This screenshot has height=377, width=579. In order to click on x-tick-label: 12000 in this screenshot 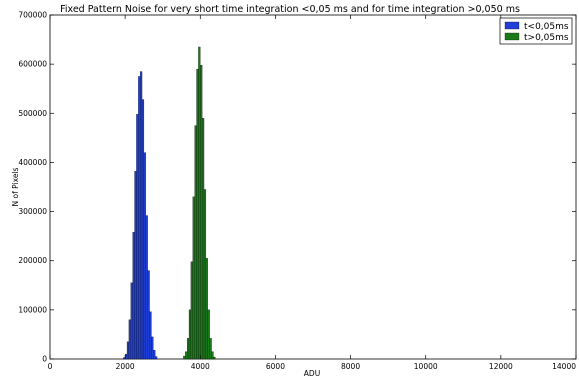, I will do `click(501, 366)`.